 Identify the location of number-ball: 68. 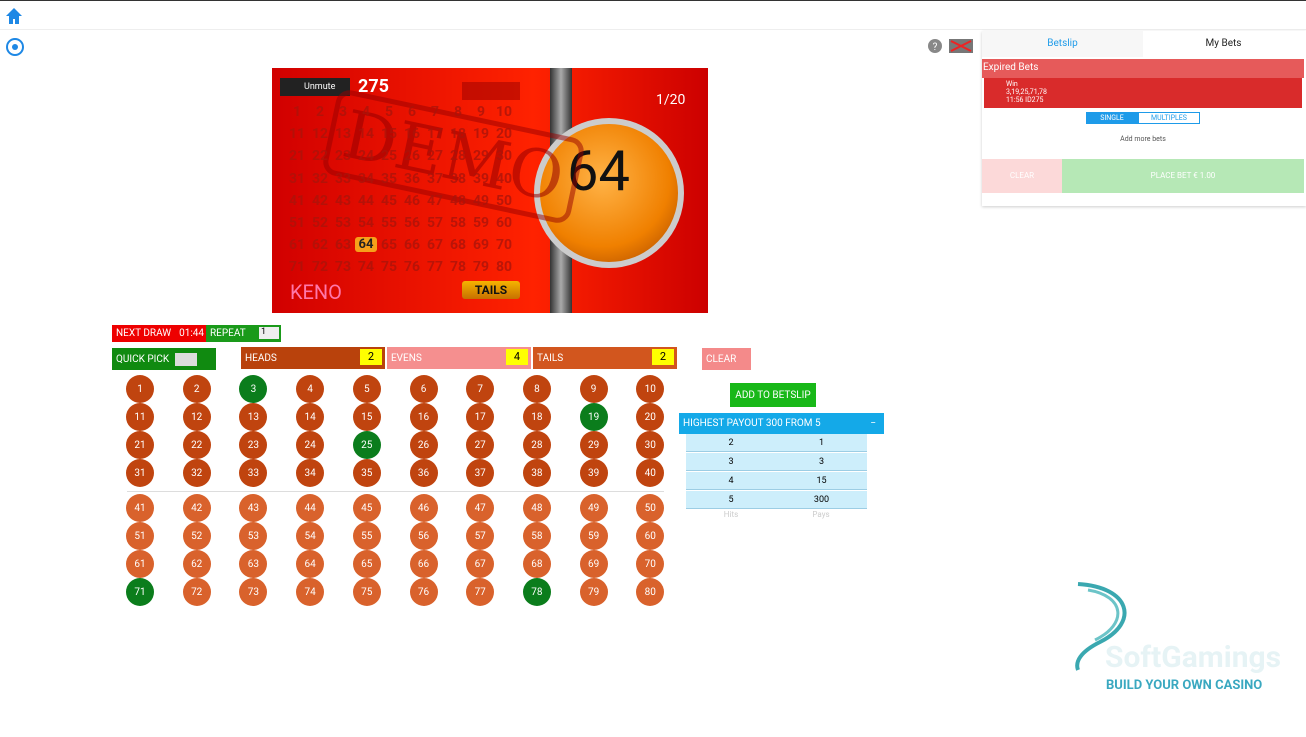
(536, 564).